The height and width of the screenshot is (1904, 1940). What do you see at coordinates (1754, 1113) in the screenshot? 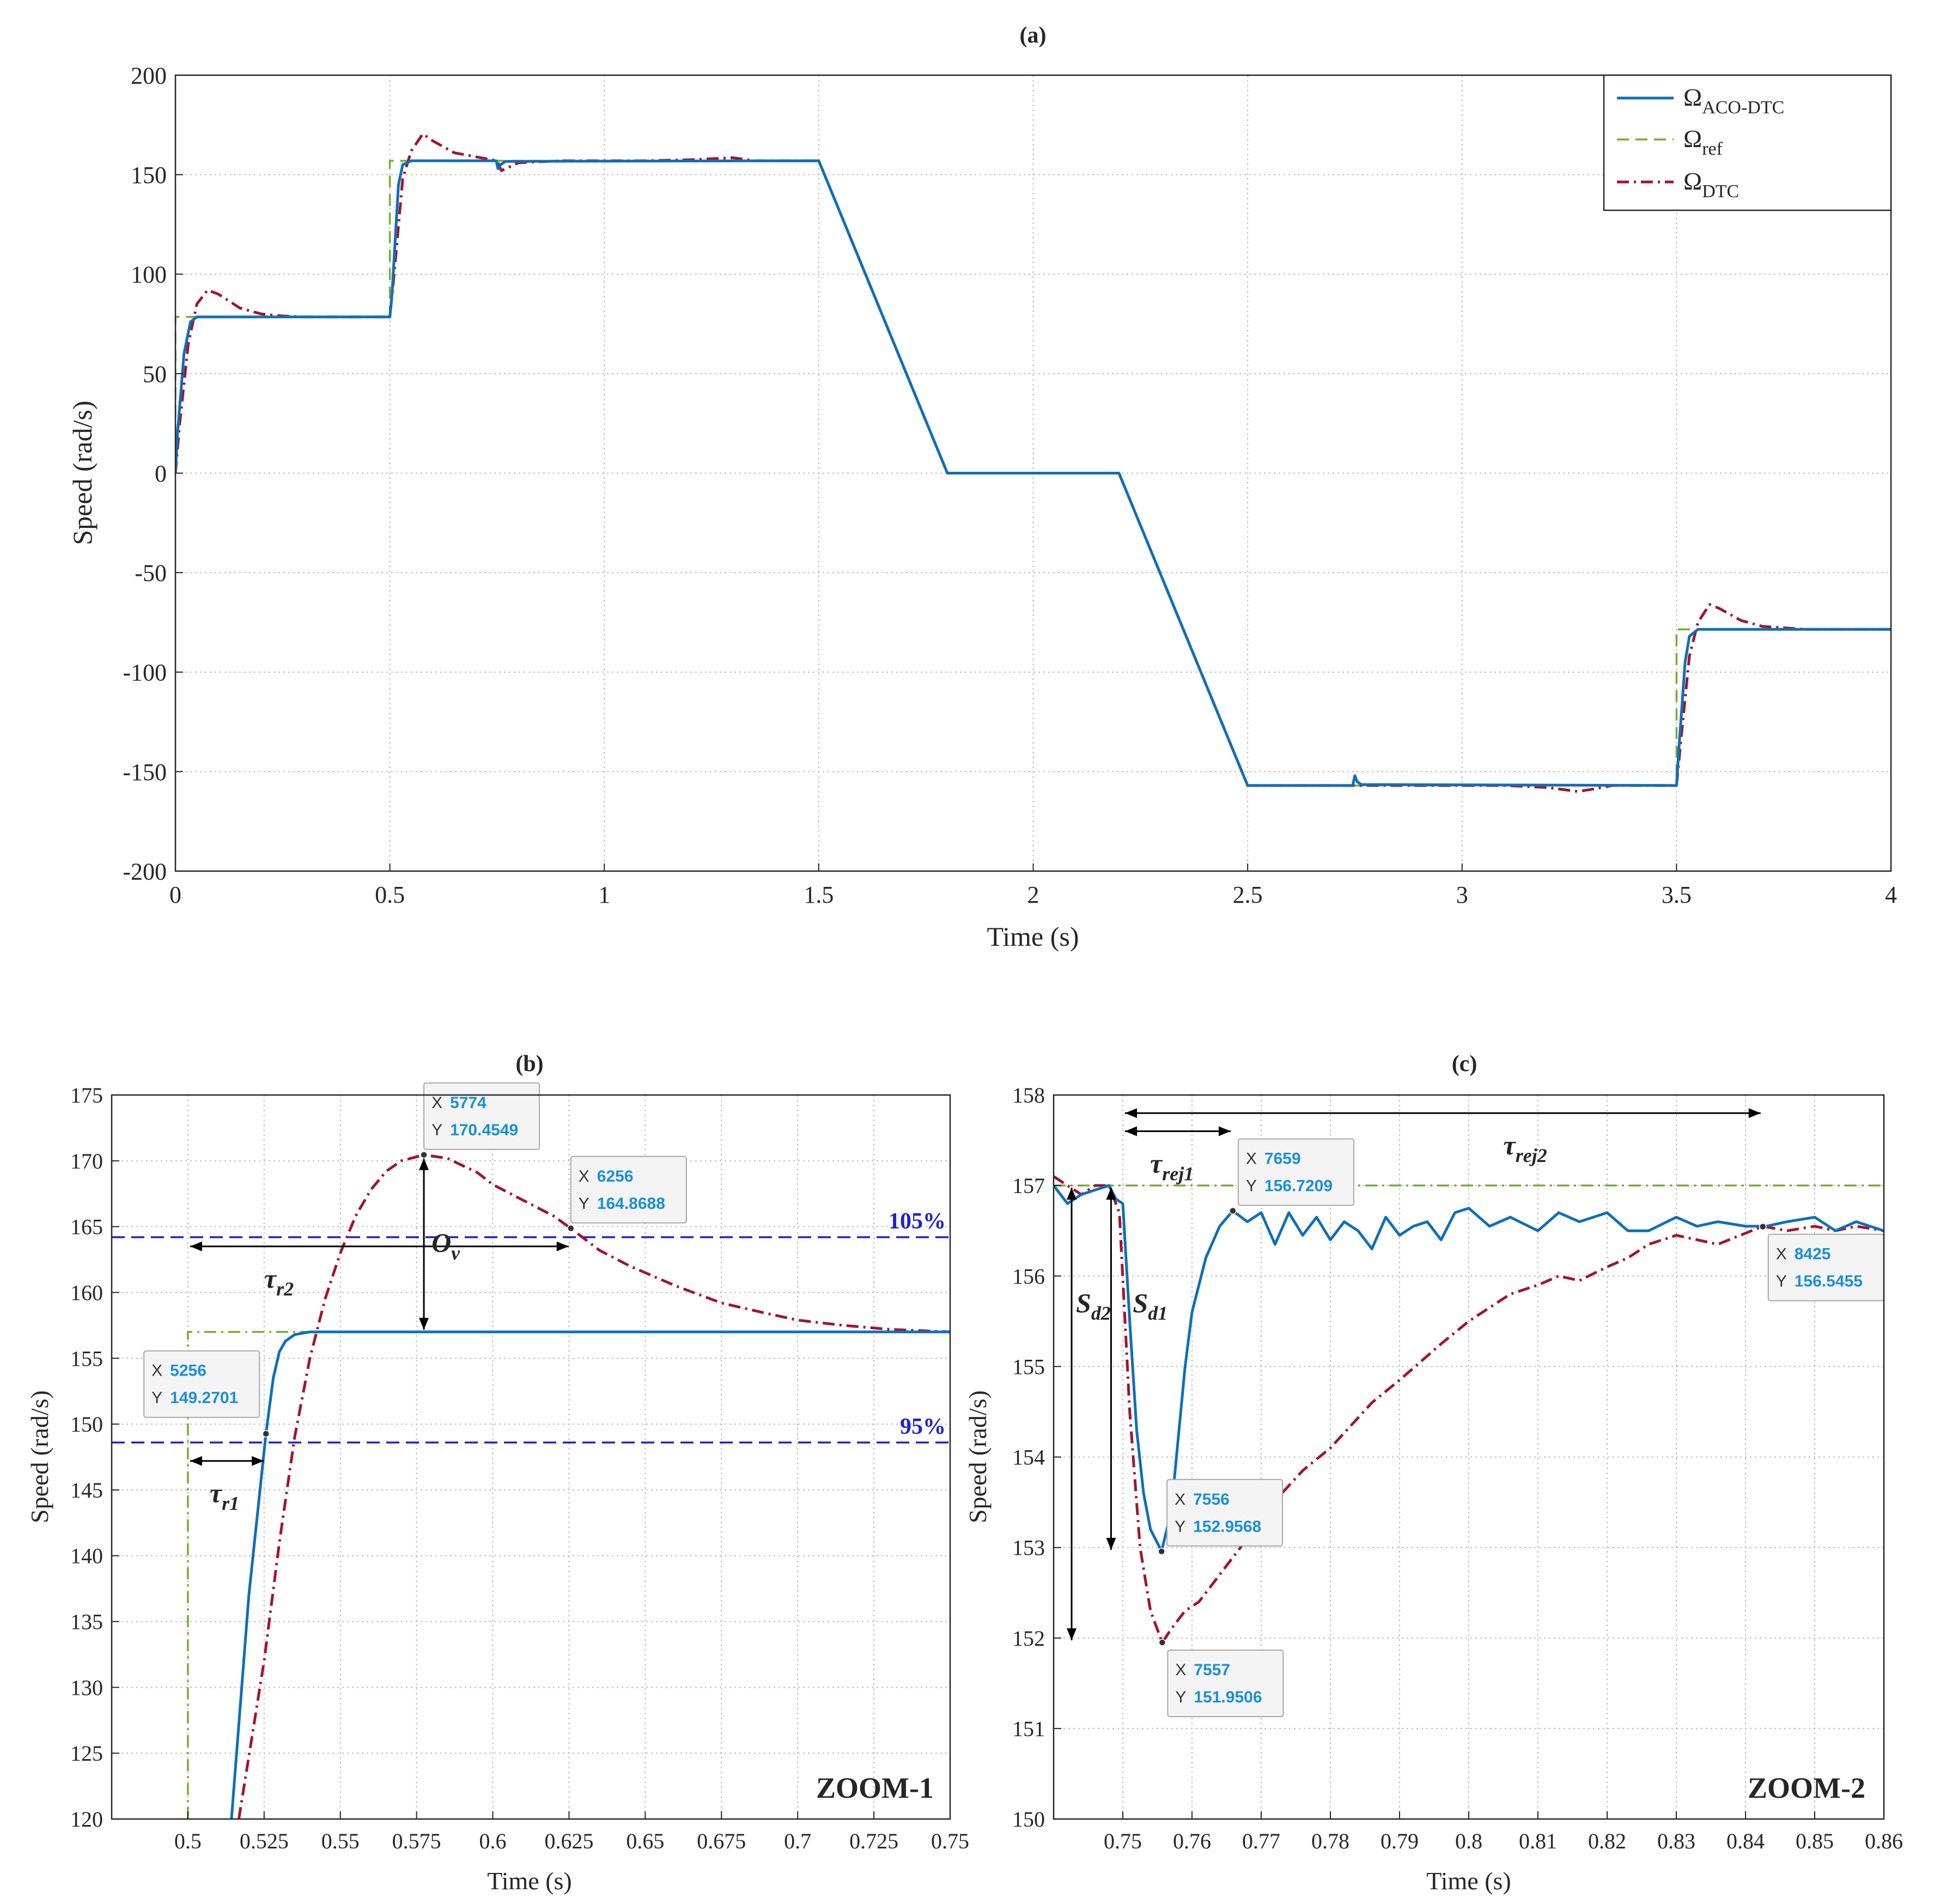
I see `tau-rej2-arrow-head-right` at bounding box center [1754, 1113].